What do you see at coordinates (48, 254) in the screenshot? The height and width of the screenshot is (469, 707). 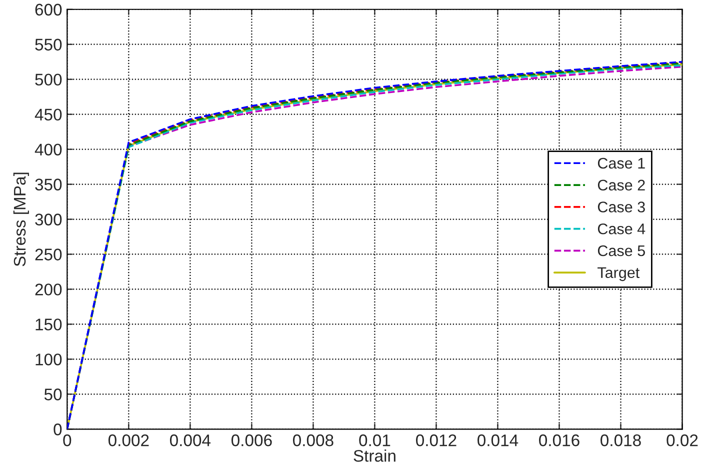 I see `y-tick-label: 250` at bounding box center [48, 254].